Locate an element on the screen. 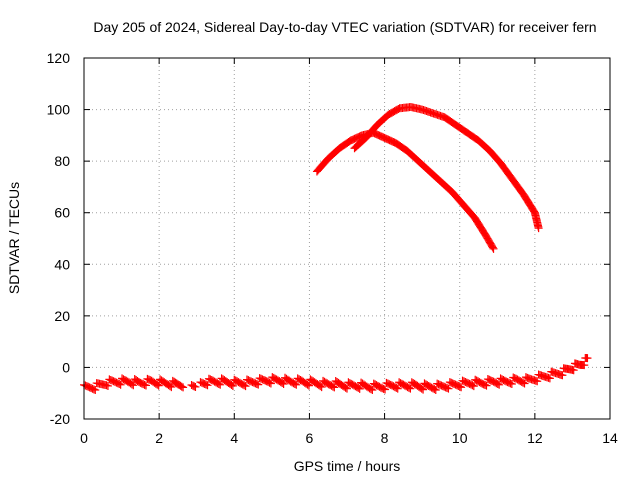 This screenshot has height=480, width=640. y-tick-label: 100 is located at coordinates (59, 110).